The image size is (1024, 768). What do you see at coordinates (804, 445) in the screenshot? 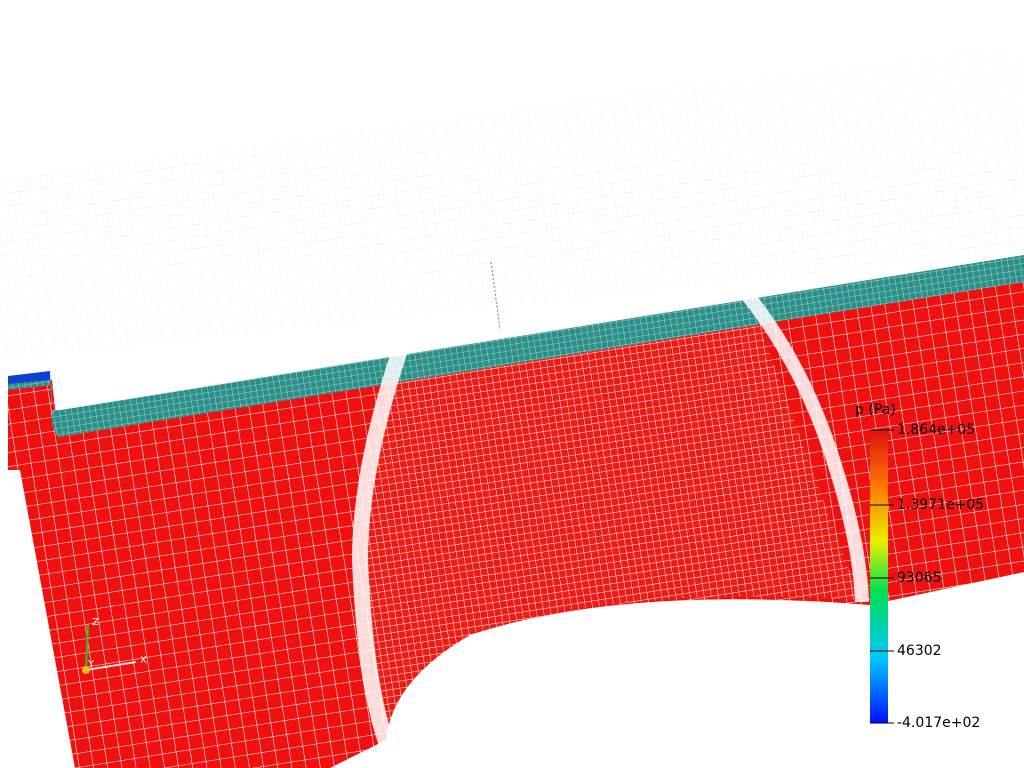
I see `dense-band-right` at bounding box center [804, 445].